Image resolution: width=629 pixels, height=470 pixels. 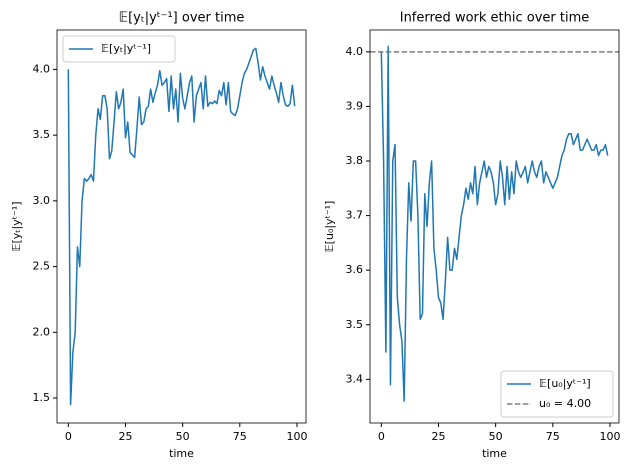 What do you see at coordinates (355, 215) in the screenshot?
I see `y-tick-label: 3.7` at bounding box center [355, 215].